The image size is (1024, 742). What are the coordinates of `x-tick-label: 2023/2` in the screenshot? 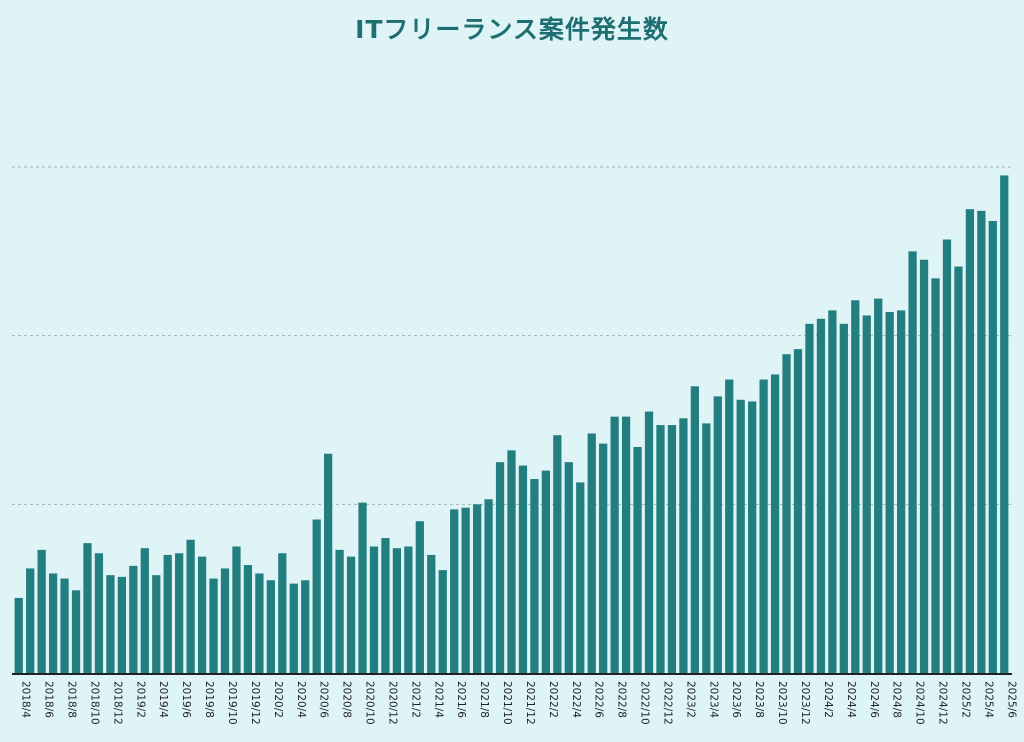 It's located at (690, 699).